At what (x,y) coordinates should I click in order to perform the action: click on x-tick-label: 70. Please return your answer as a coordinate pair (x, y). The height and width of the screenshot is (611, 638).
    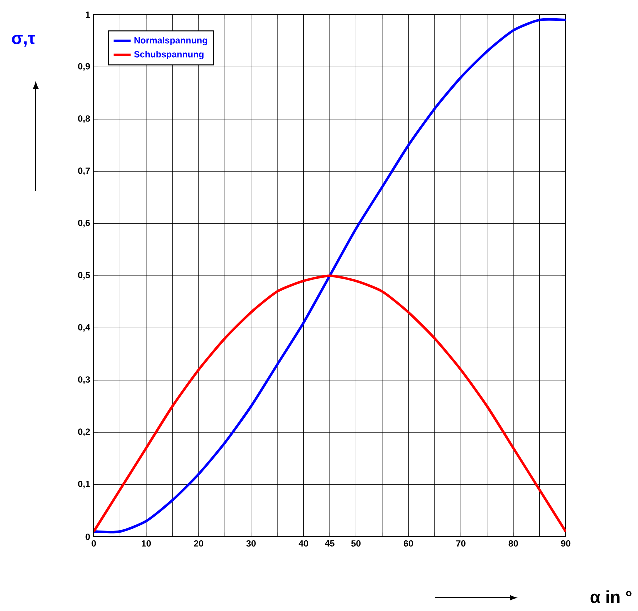
    Looking at the image, I should click on (461, 543).